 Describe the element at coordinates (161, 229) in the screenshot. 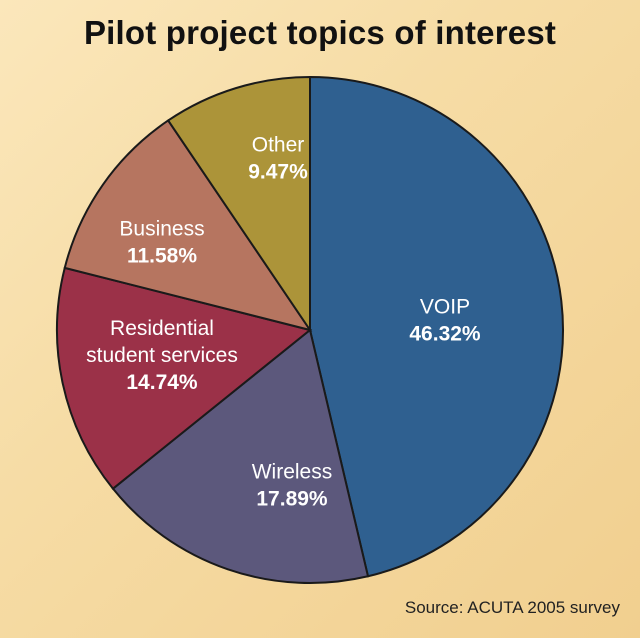

I see `slice-name-3: Business` at that location.